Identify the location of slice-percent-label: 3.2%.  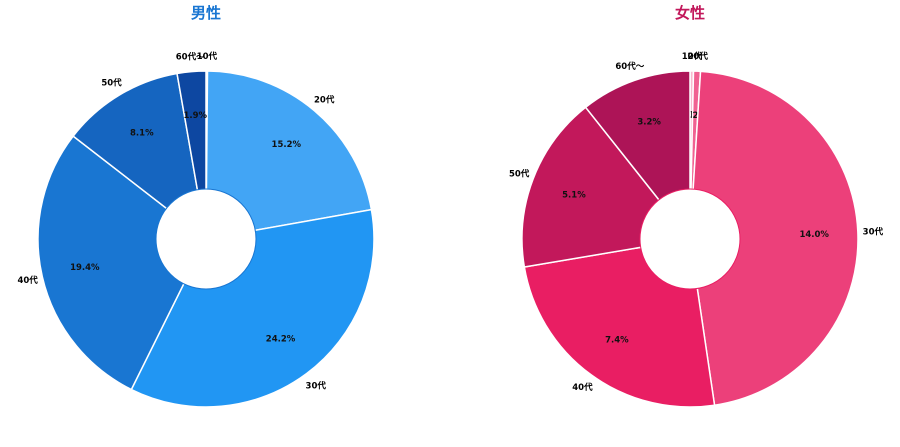
(649, 123).